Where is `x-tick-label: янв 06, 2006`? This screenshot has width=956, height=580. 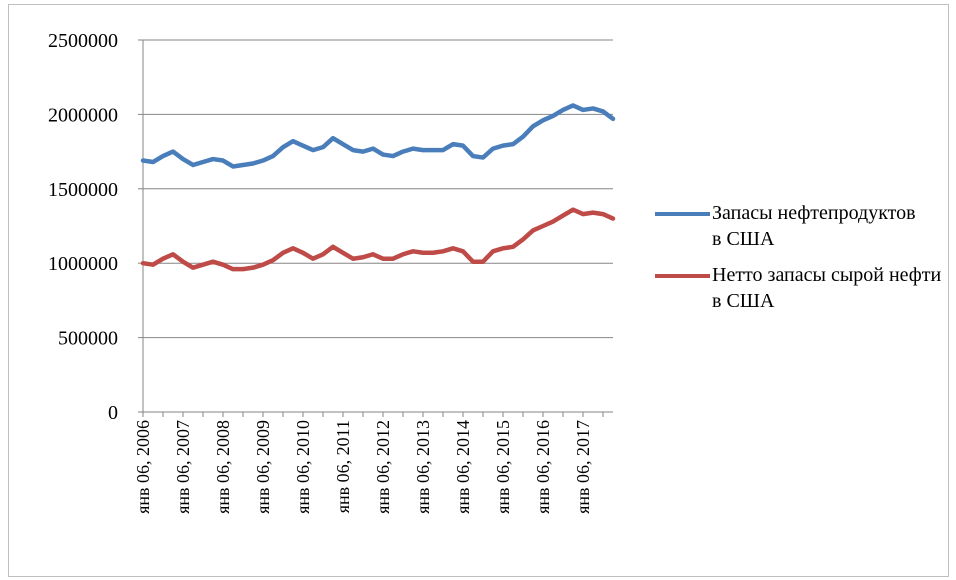
x-tick-label: янв 06, 2006 is located at coordinates (143, 467).